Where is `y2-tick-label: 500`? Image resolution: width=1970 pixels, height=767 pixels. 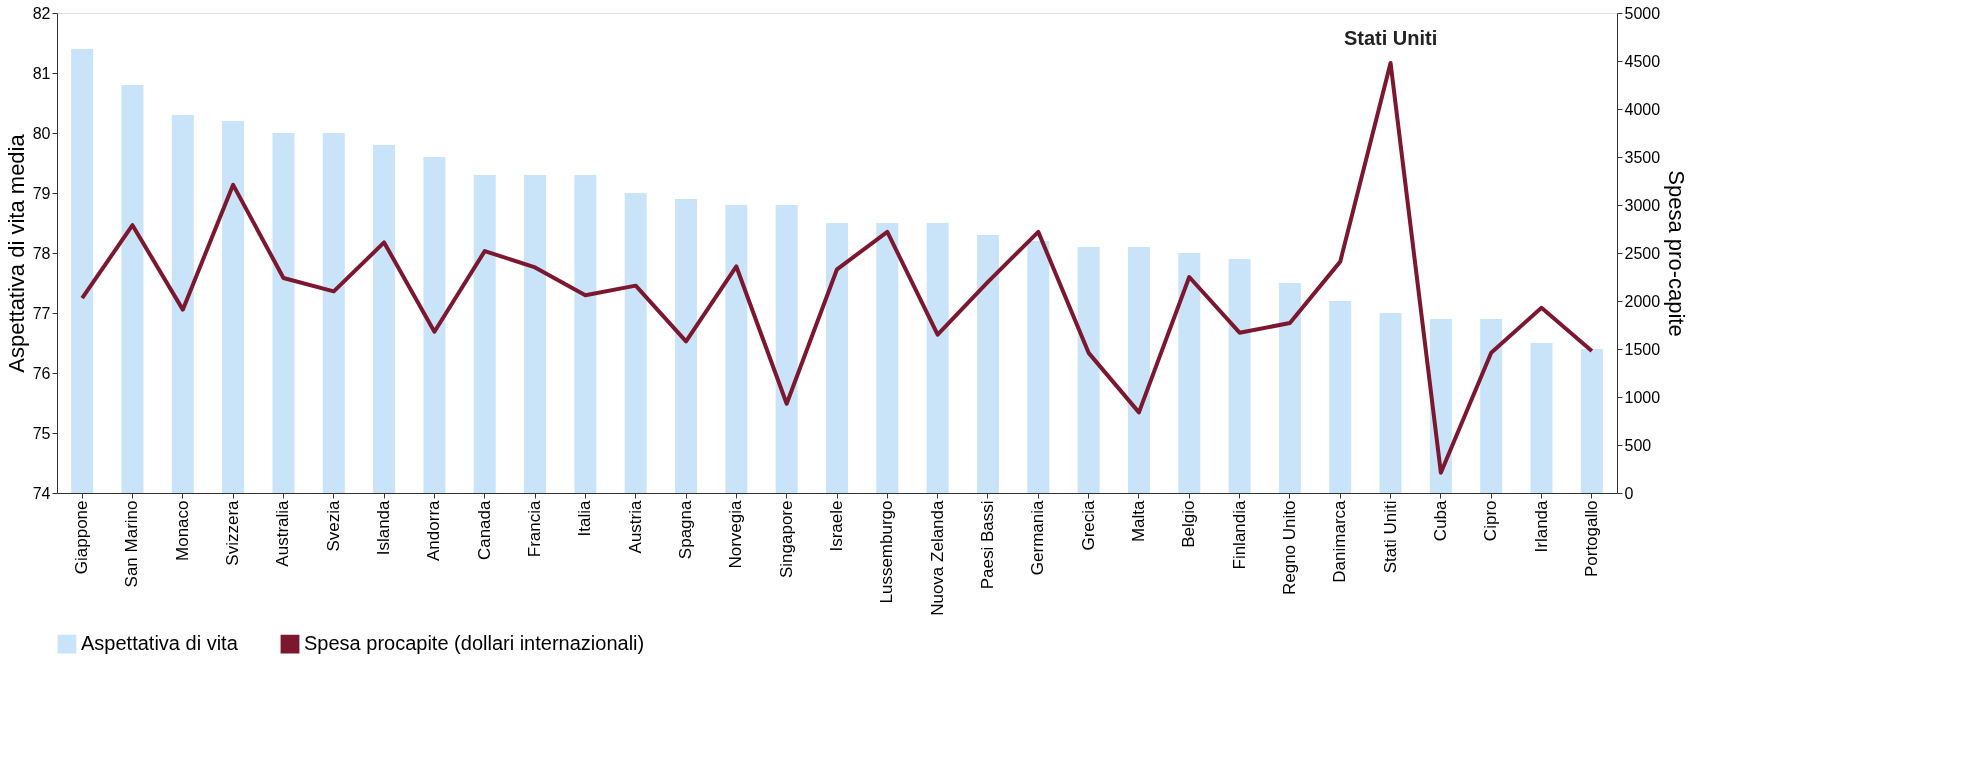 y2-tick-label: 500 is located at coordinates (1638, 445).